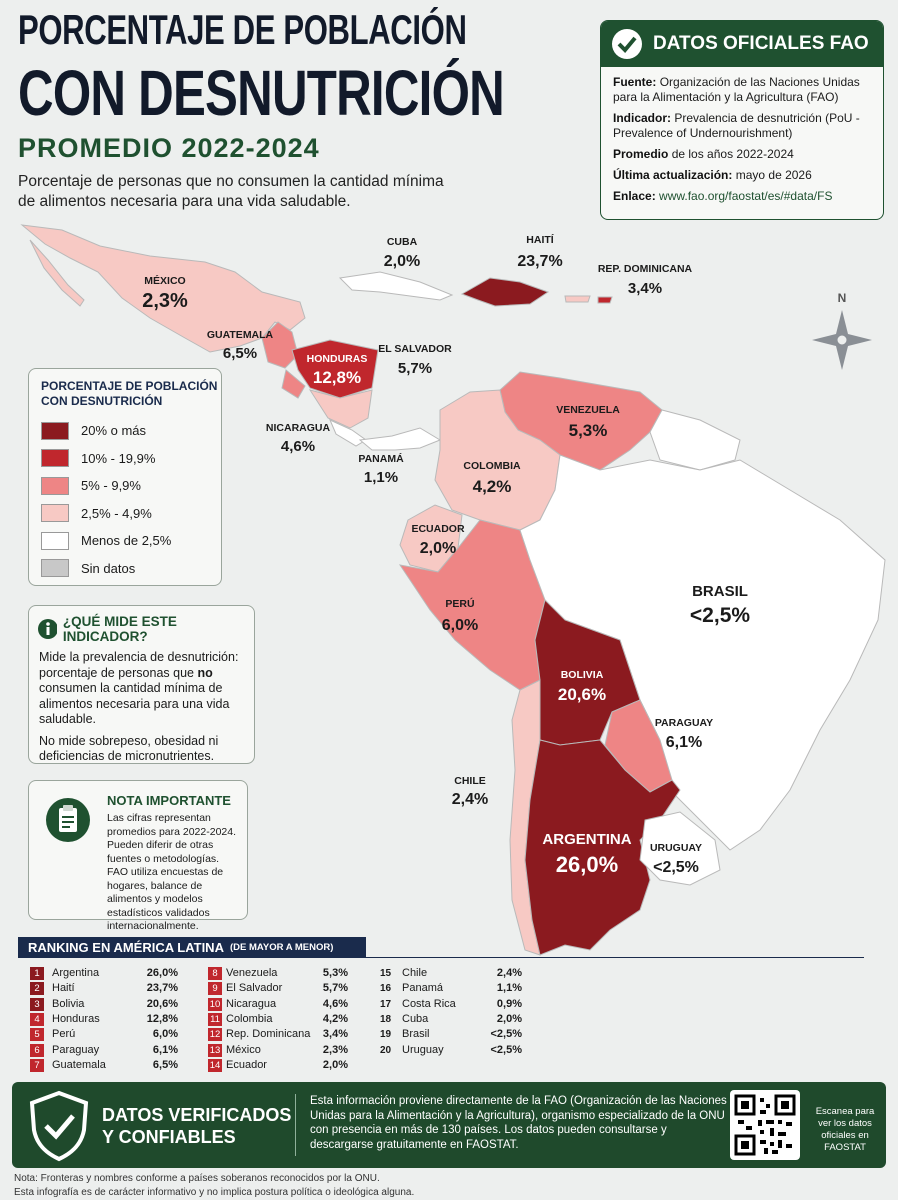  What do you see at coordinates (268, 1034) in the screenshot?
I see `rank-country: Rep. Dominicana` at bounding box center [268, 1034].